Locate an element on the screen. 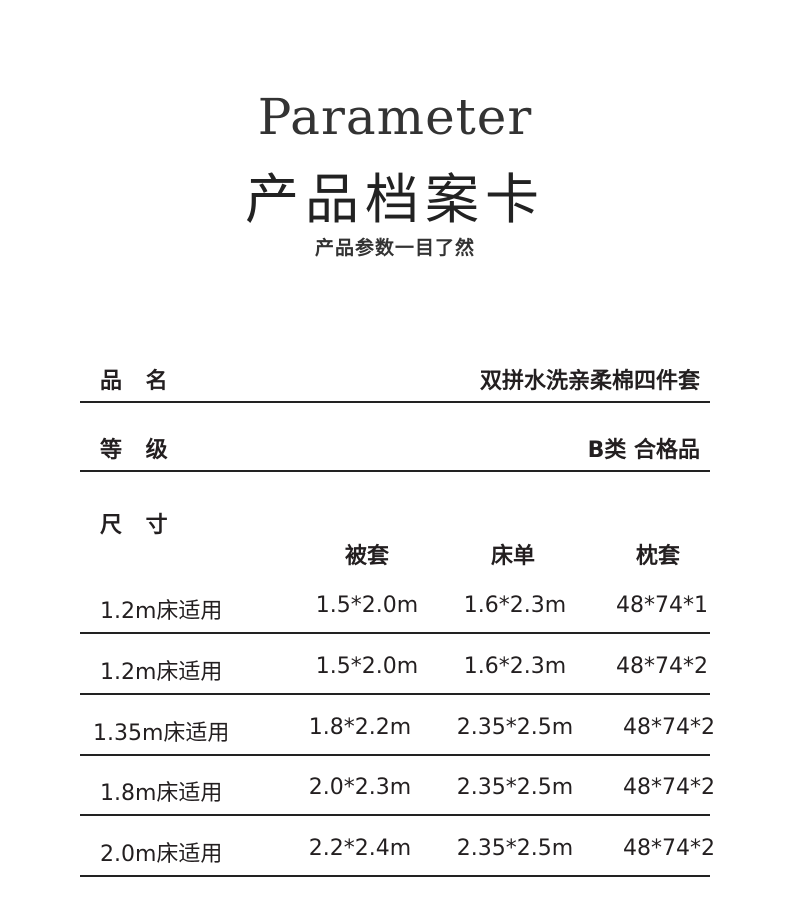 This screenshot has width=790, height=916. bed-size: 1.35m床适用 is located at coordinates (161, 733).